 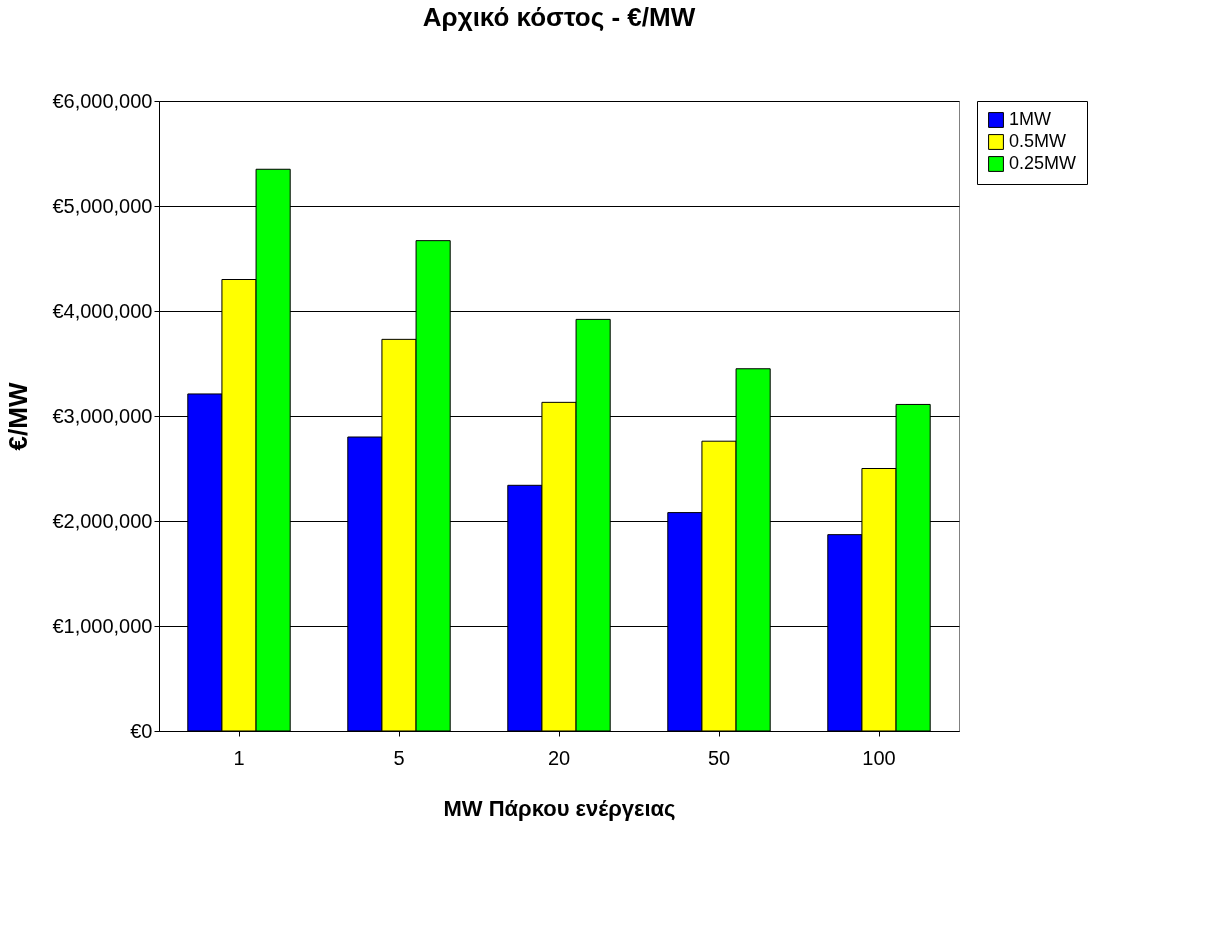 What do you see at coordinates (102, 100) in the screenshot?
I see `y-tick-label: €6,000,000` at bounding box center [102, 100].